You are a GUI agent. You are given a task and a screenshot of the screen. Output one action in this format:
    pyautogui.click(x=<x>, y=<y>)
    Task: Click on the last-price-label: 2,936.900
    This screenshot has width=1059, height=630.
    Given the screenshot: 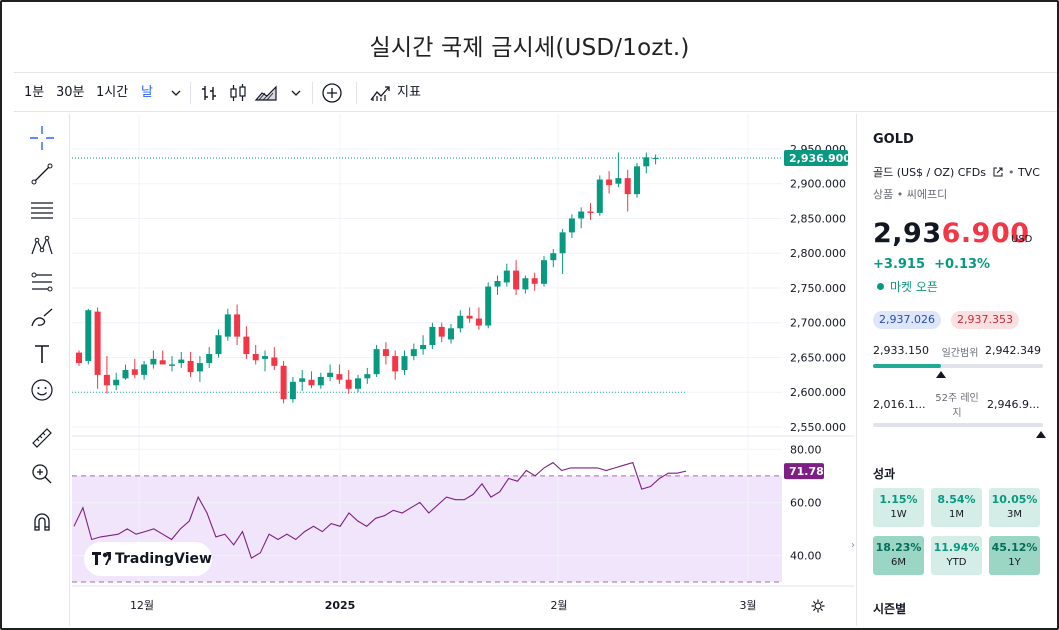 What is the action you would take?
    pyautogui.click(x=820, y=158)
    